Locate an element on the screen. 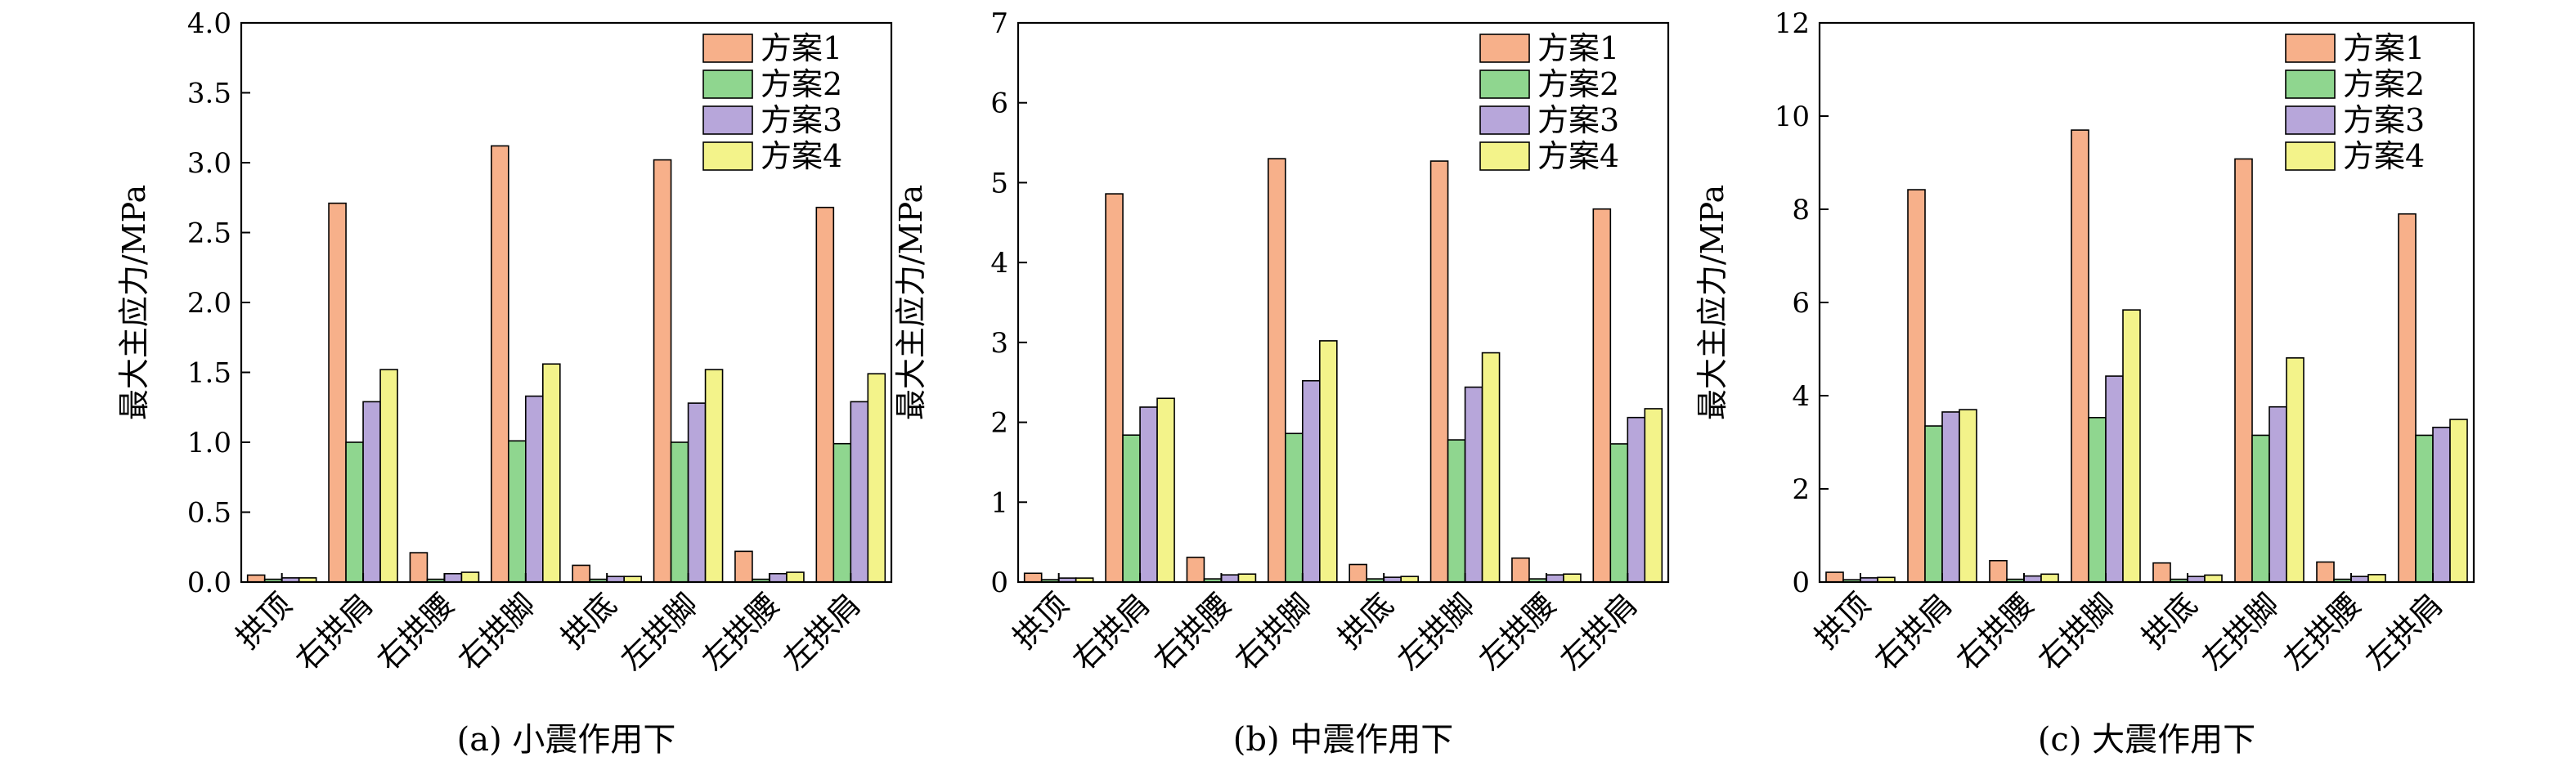 This screenshot has height=766, width=2576. y-tick-label: 6 is located at coordinates (999, 103).